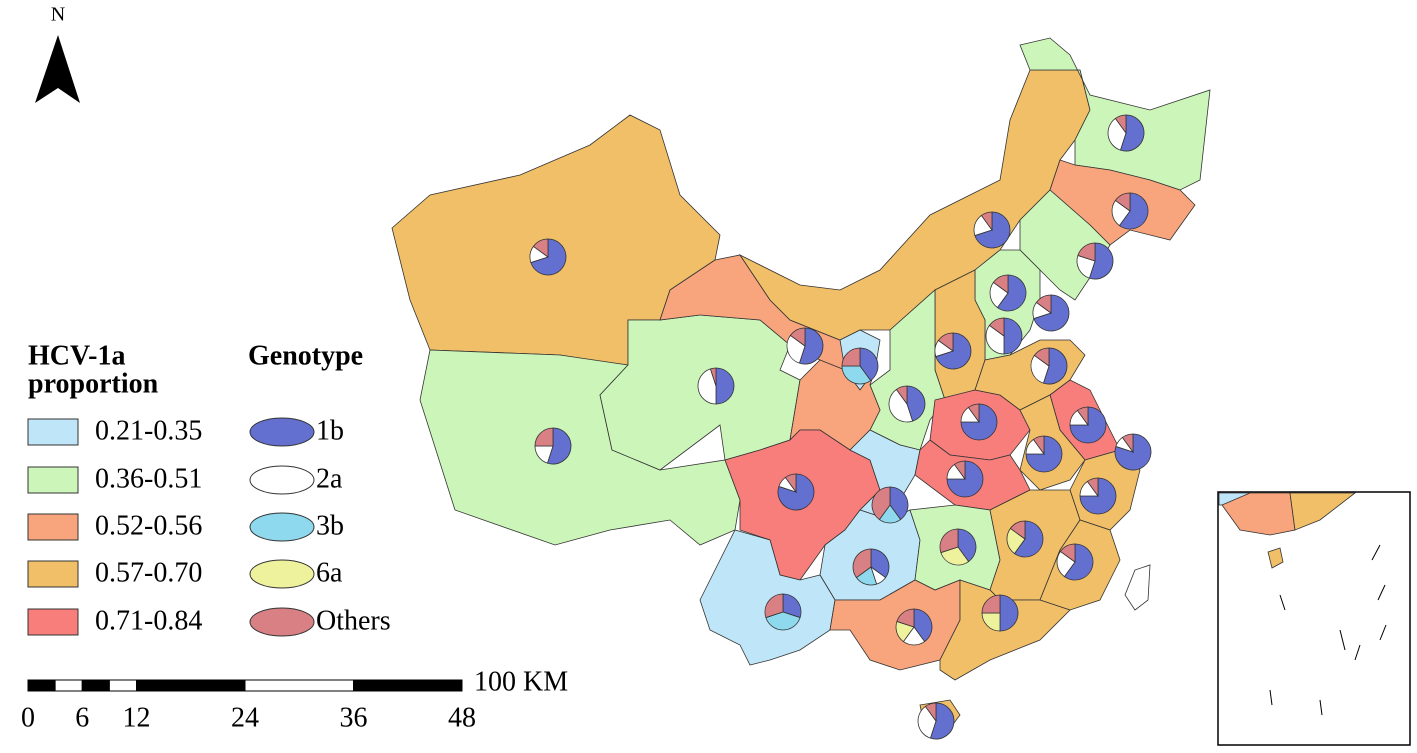 Image resolution: width=1417 pixels, height=753 pixels. Describe the element at coordinates (354, 717) in the screenshot. I see `scale-tick-label: 36` at that location.